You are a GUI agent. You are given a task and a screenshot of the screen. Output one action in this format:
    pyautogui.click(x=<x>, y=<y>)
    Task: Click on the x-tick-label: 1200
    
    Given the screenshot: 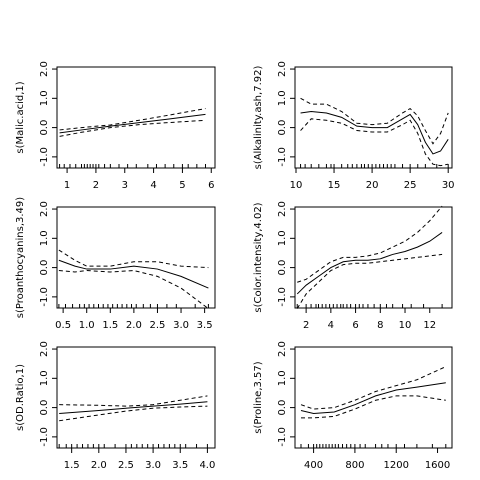 What is the action you would take?
    pyautogui.click(x=395, y=465)
    